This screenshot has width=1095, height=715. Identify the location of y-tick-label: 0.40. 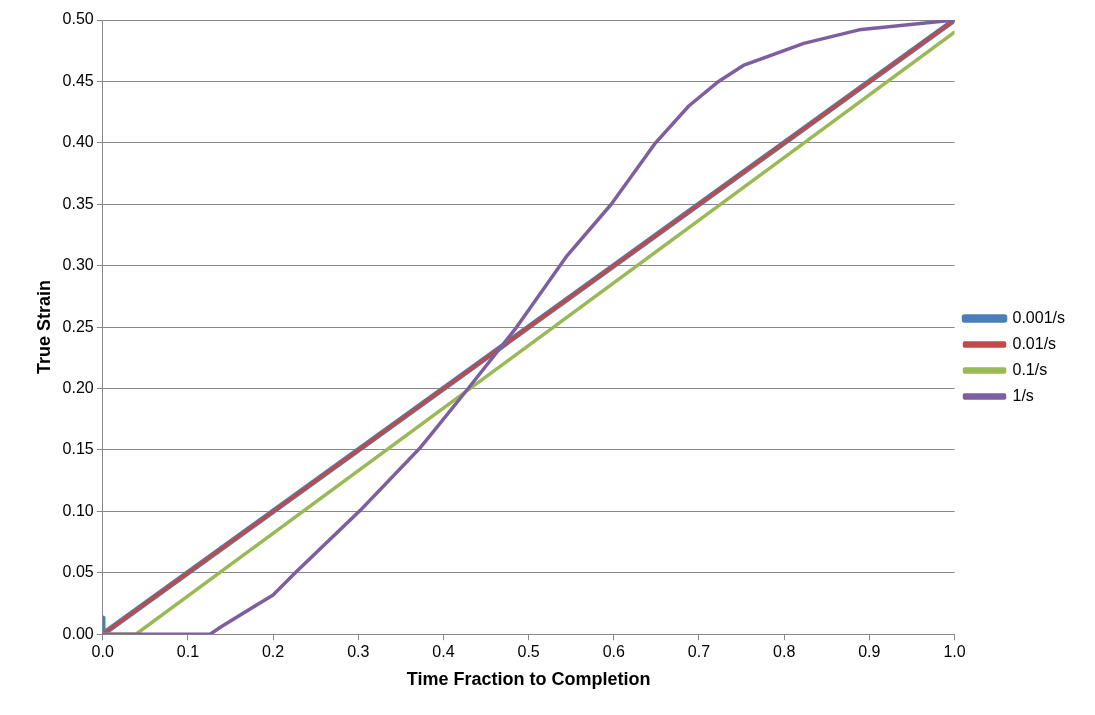
(78, 142).